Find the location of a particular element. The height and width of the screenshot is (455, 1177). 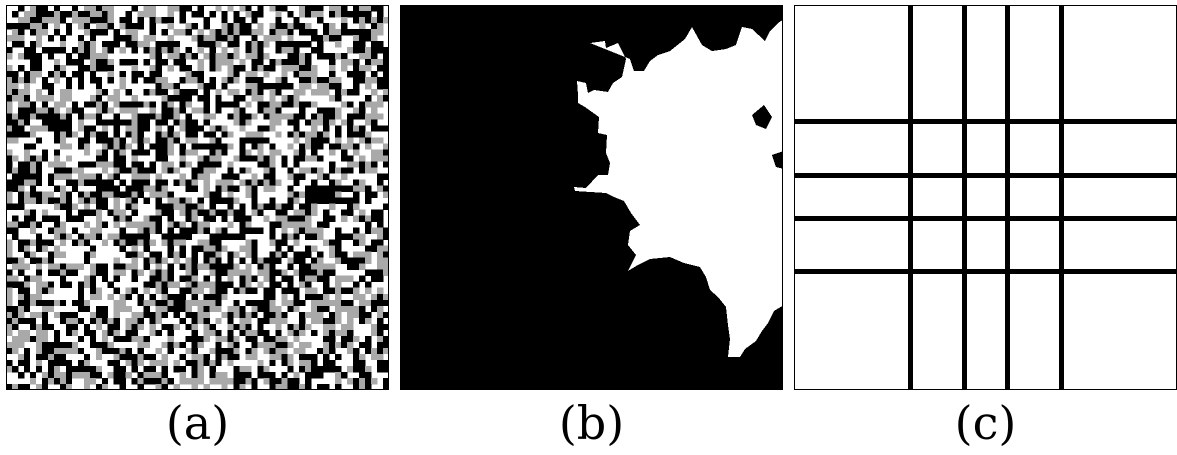

caption-a: (a) is located at coordinates (197, 423).